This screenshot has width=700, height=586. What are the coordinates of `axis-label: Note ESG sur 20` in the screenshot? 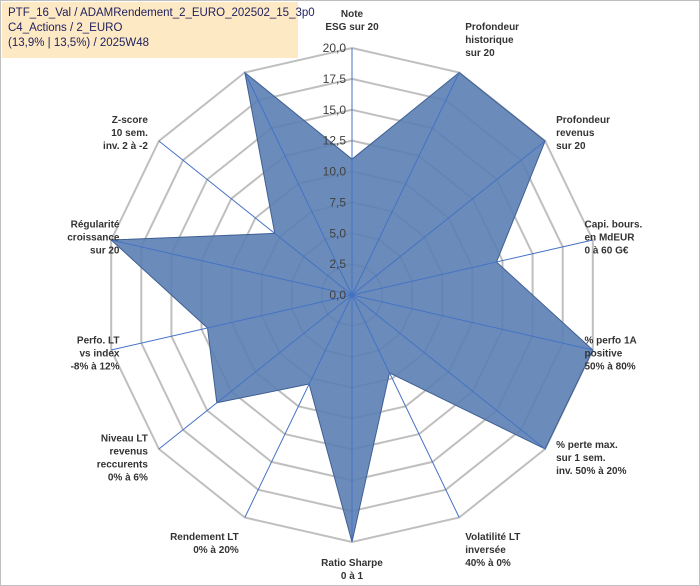 It's located at (352, 21).